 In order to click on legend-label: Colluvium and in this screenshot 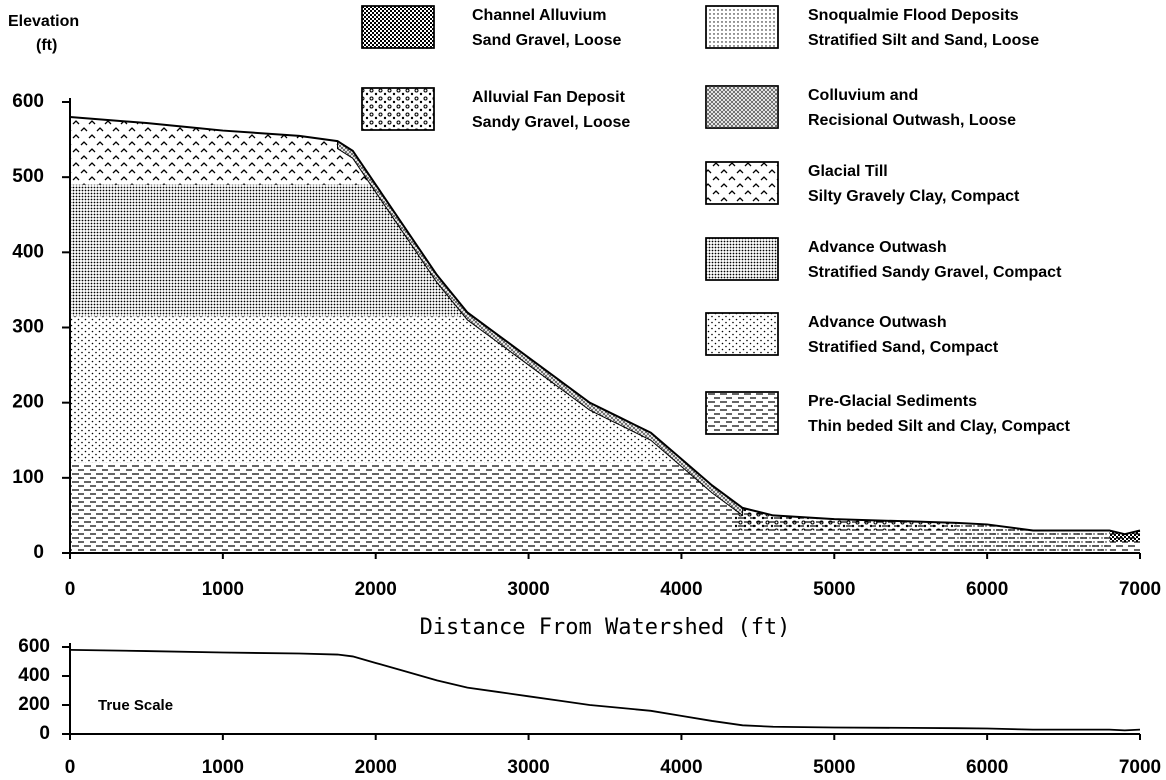, I will do `click(863, 95)`.